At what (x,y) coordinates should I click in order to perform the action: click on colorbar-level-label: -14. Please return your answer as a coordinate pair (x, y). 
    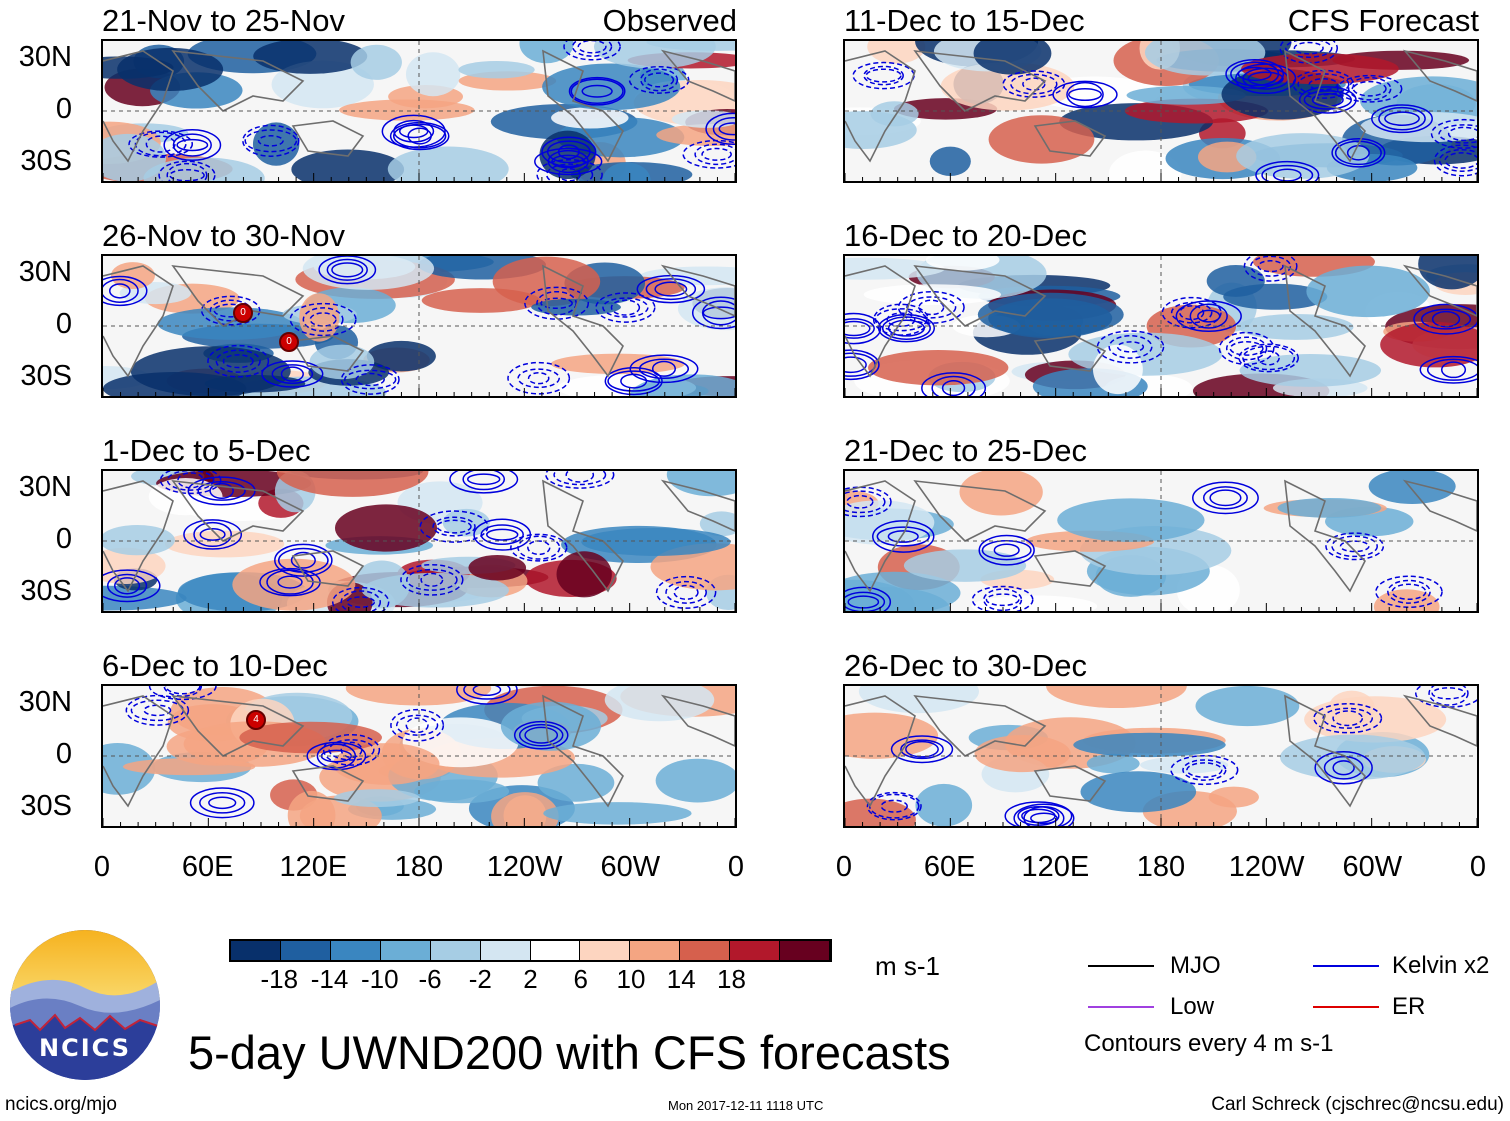
    Looking at the image, I should click on (329, 979).